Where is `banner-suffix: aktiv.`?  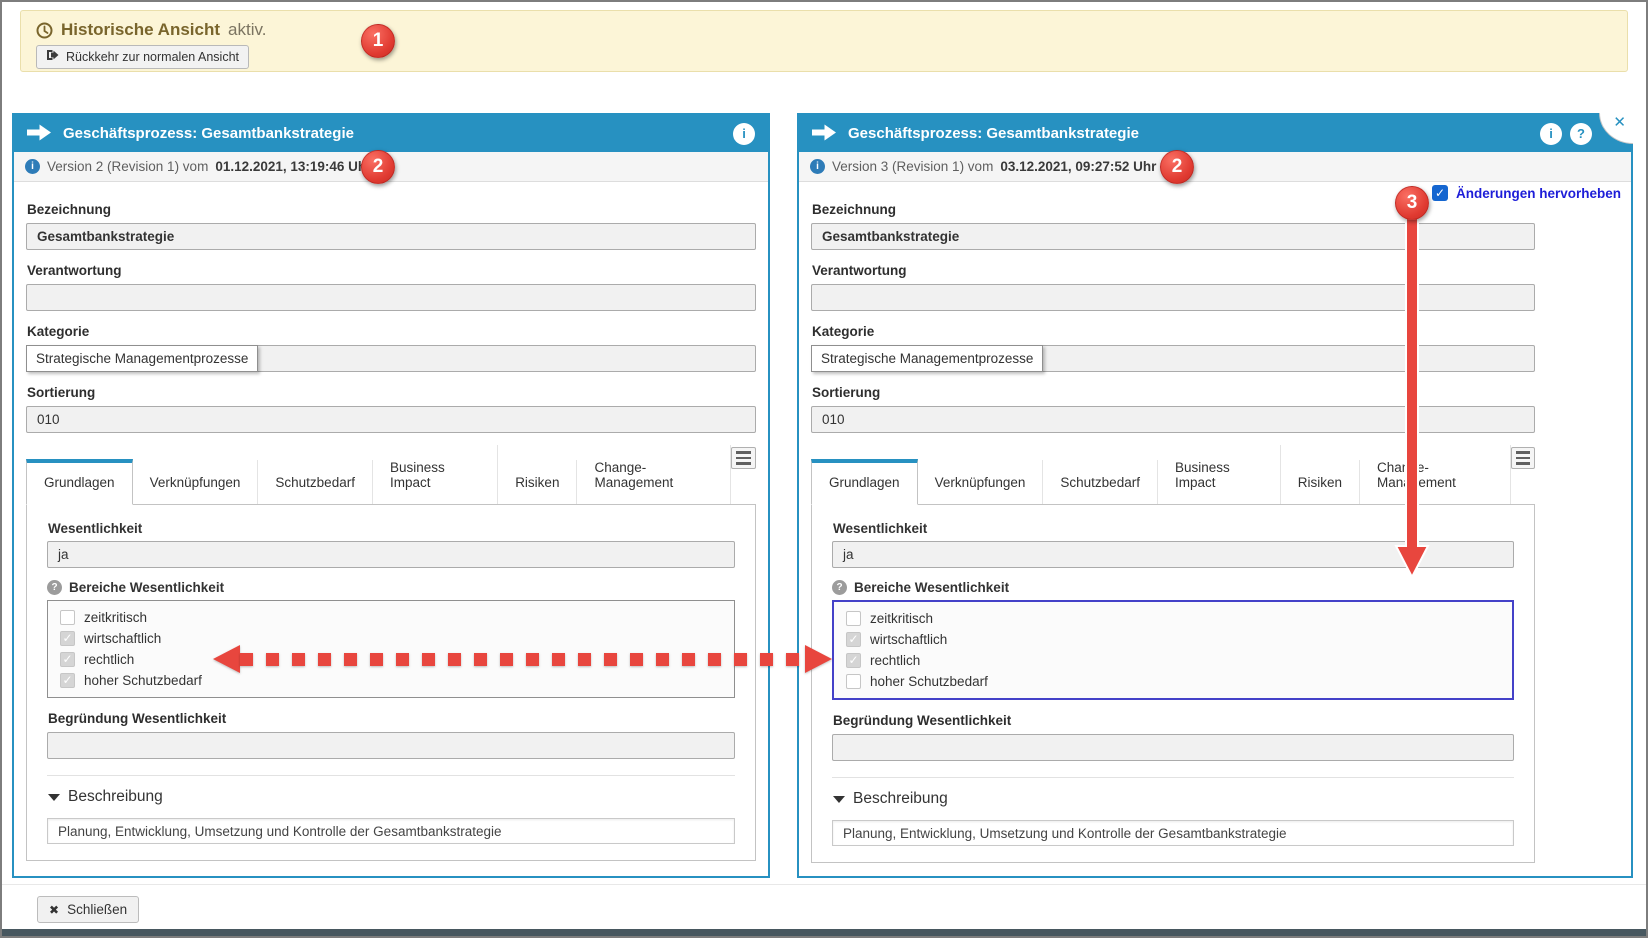
banner-suffix: aktiv. is located at coordinates (247, 29).